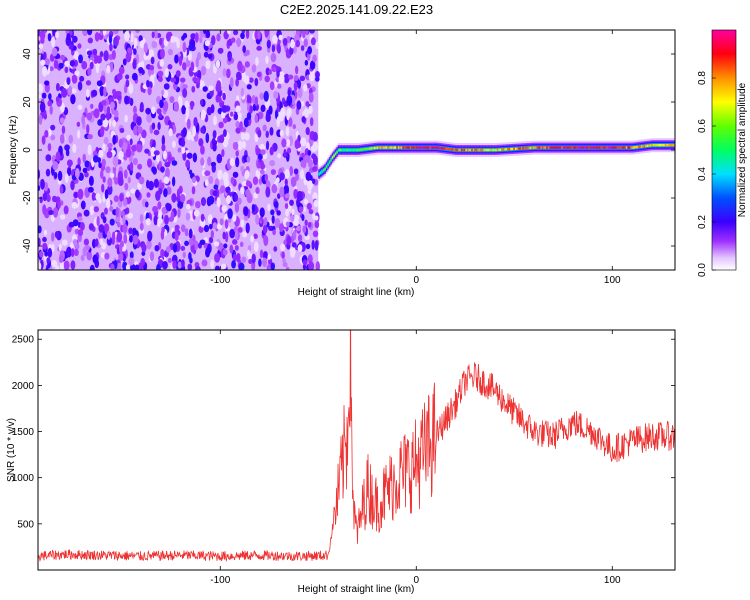  What do you see at coordinates (13, 150) in the screenshot?
I see `heatmap-ylabel: Frequency (Hz)` at bounding box center [13, 150].